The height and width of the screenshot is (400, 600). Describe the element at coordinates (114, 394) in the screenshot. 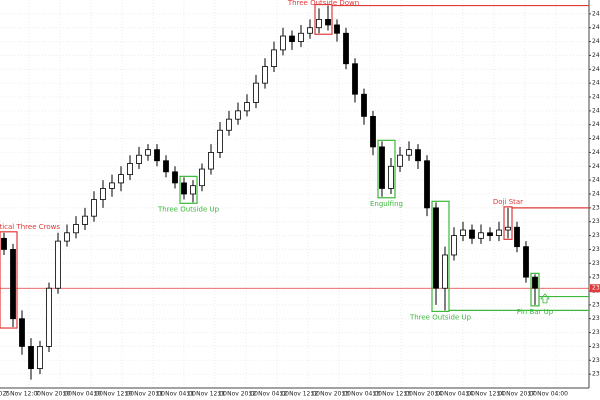

I see `x-tick-label: 10 Nov 12:00` at that location.